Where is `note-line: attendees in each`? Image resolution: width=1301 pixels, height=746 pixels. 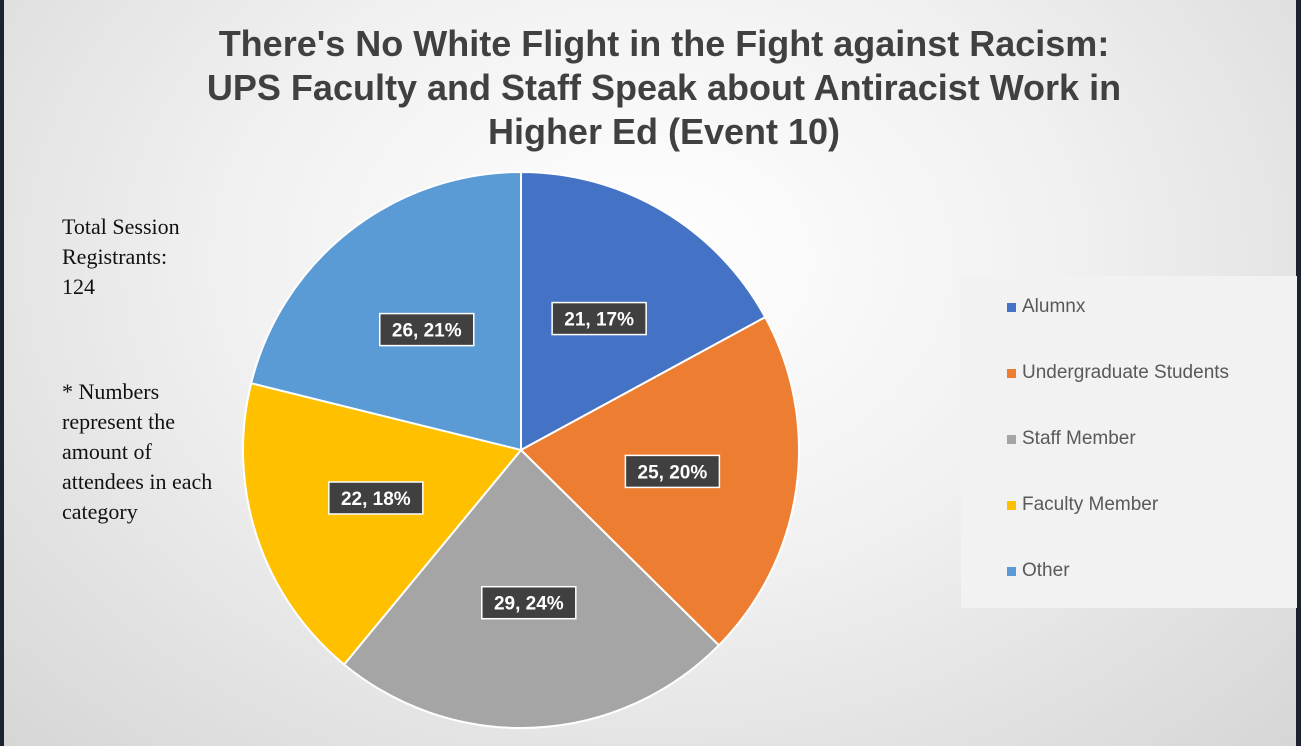 note-line: attendees in each is located at coordinates (137, 481).